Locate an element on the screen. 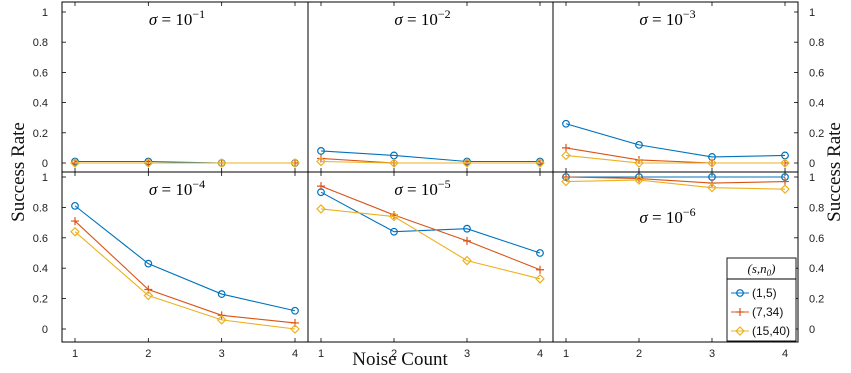 The height and width of the screenshot is (373, 851). panel-title: σ = 10−3 is located at coordinates (667, 18).